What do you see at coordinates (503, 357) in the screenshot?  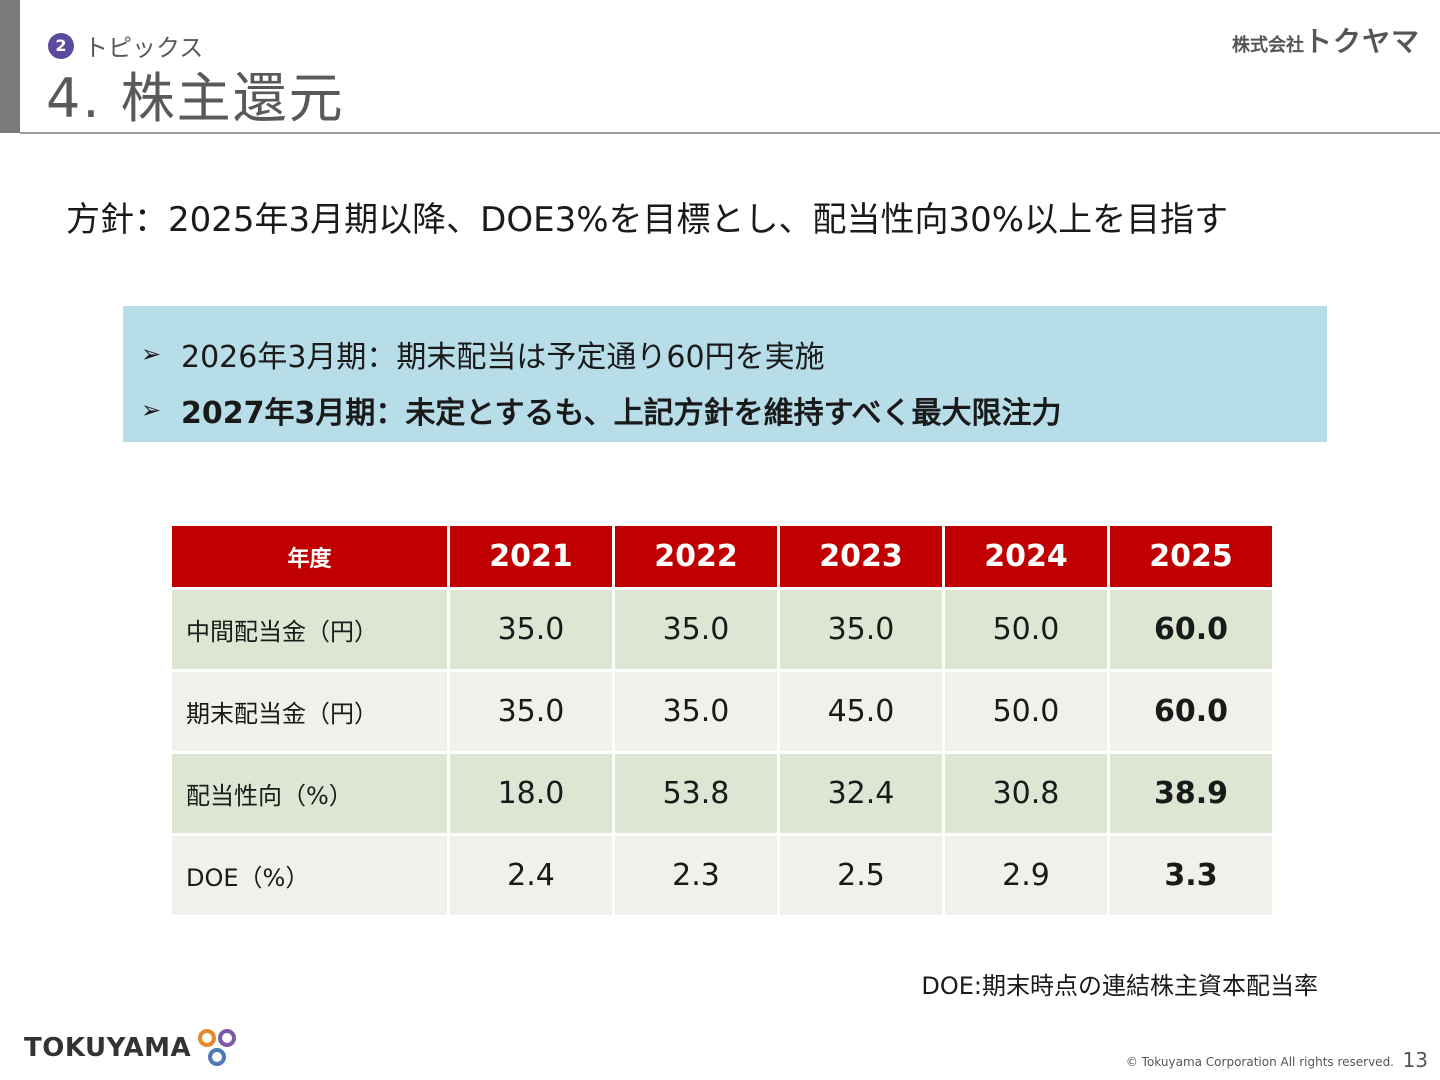 I see `note-text: 2026年3月期：期末配当は予定通り60円を実施` at bounding box center [503, 357].